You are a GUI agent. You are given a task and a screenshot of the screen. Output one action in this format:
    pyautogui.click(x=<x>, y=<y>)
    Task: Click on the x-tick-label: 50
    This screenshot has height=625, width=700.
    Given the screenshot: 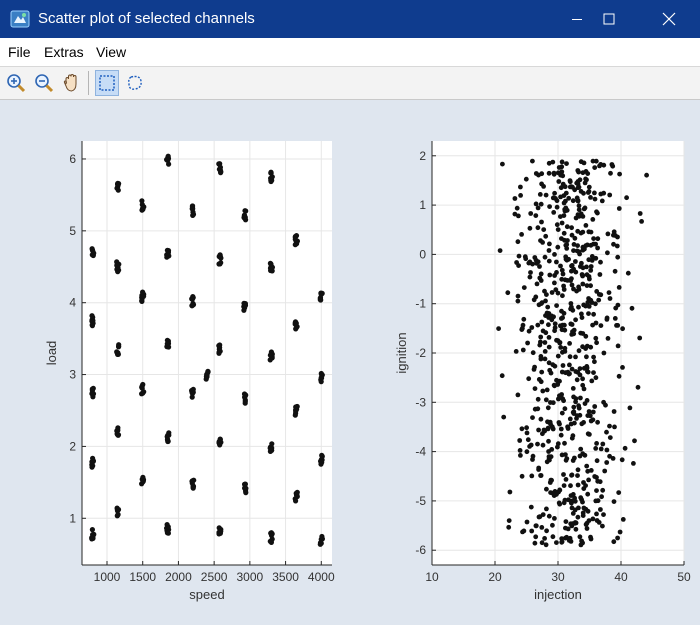 What is the action you would take?
    pyautogui.click(x=684, y=577)
    